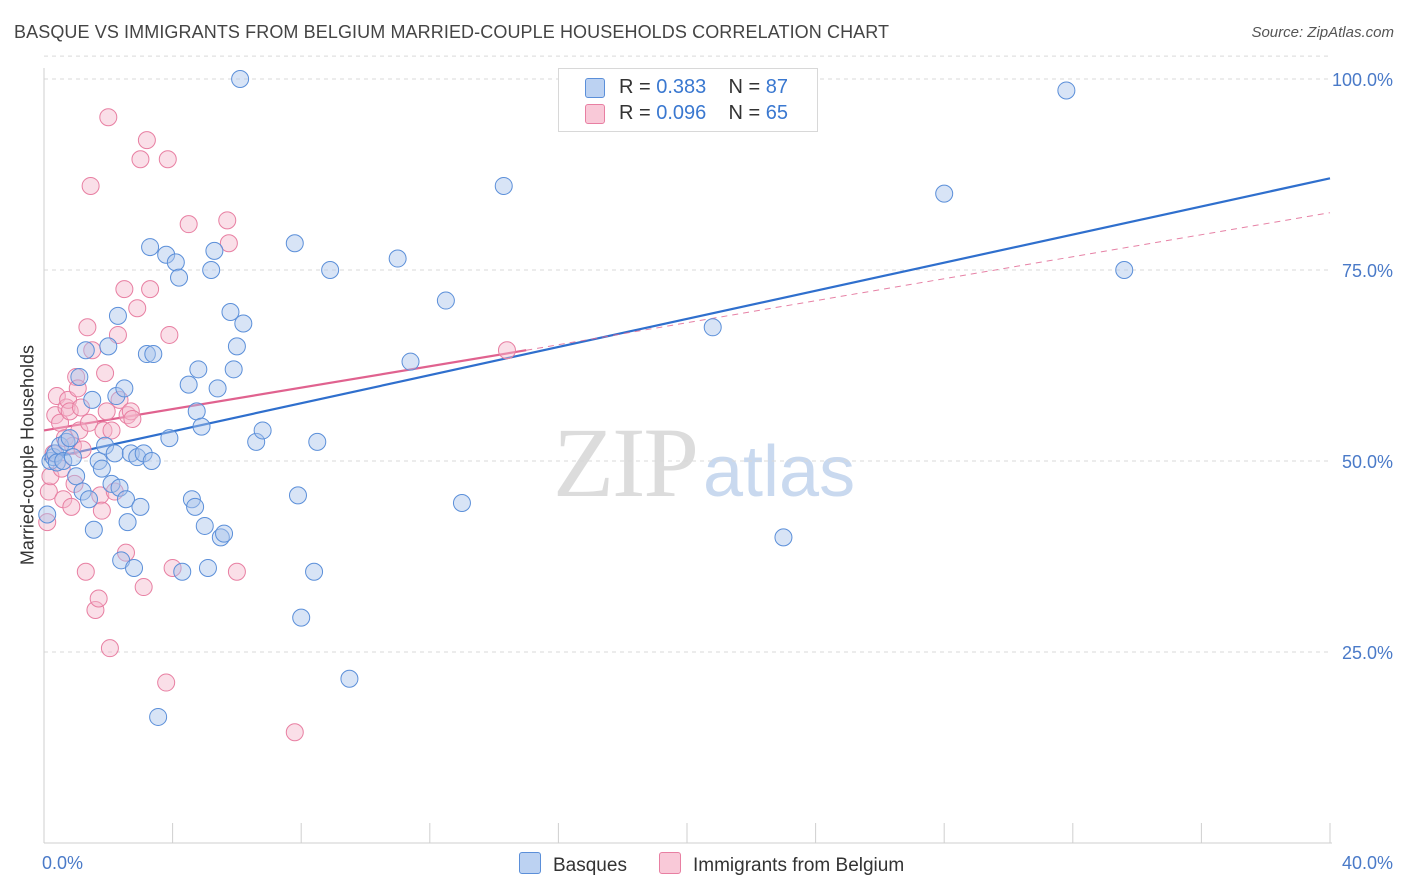 This screenshot has width=1406, height=892. What do you see at coordinates (1362, 80) in the screenshot?
I see `y-tick-label: 100.0%` at bounding box center [1362, 80].